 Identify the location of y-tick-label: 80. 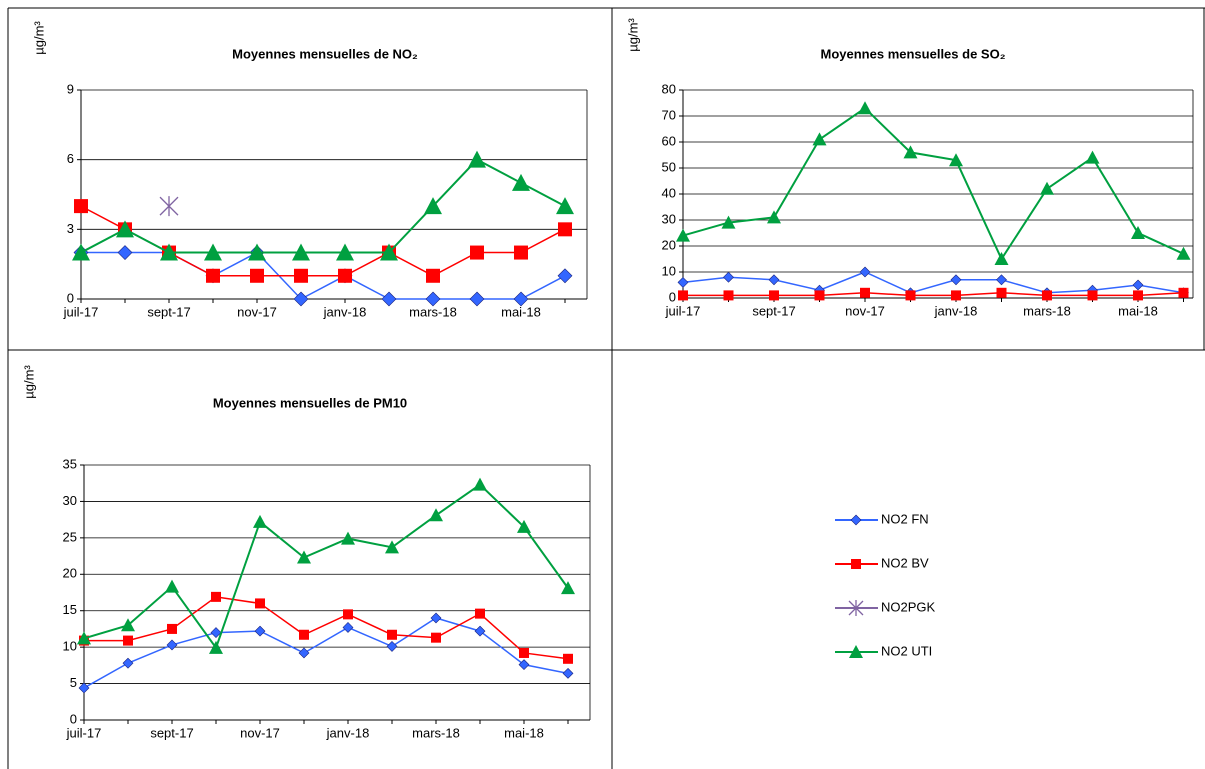
(669, 88).